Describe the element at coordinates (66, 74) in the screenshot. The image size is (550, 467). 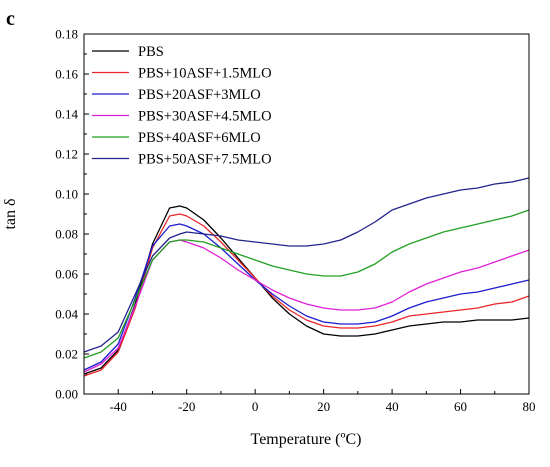
I see `y-tick-label: 0.16` at that location.